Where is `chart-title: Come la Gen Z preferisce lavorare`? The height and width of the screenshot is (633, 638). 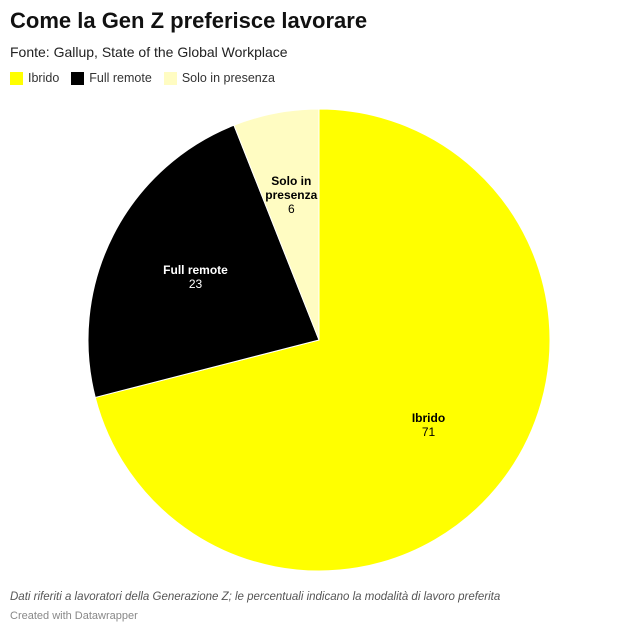
chart-title: Come la Gen Z preferisce lavorare is located at coordinates (189, 20).